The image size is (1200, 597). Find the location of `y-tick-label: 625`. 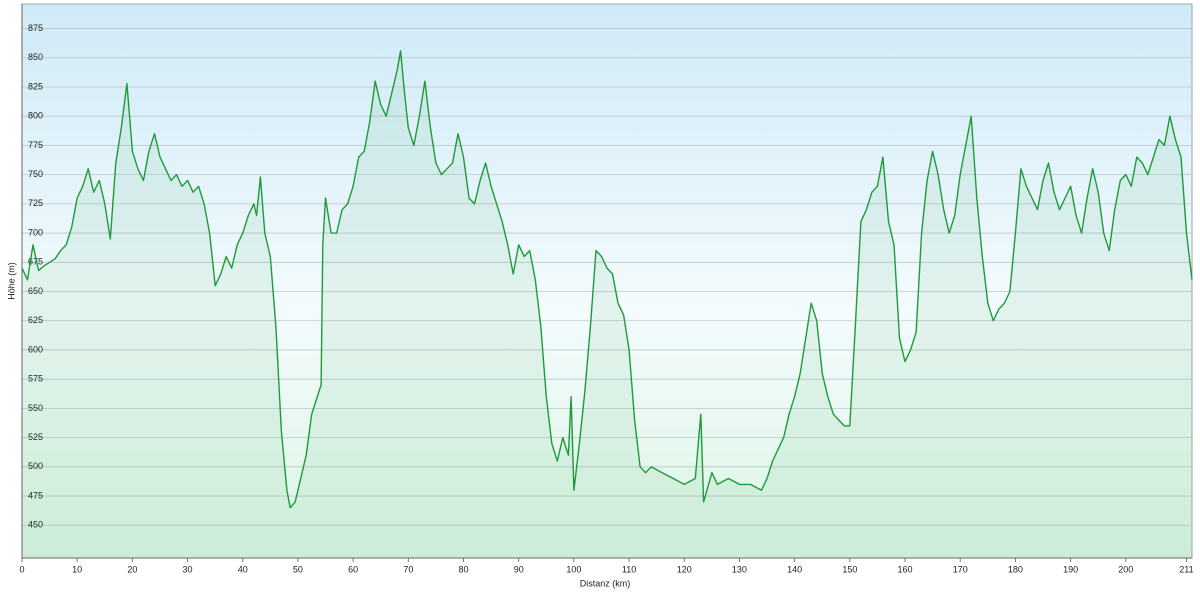

y-tick-label: 625 is located at coordinates (35, 320).